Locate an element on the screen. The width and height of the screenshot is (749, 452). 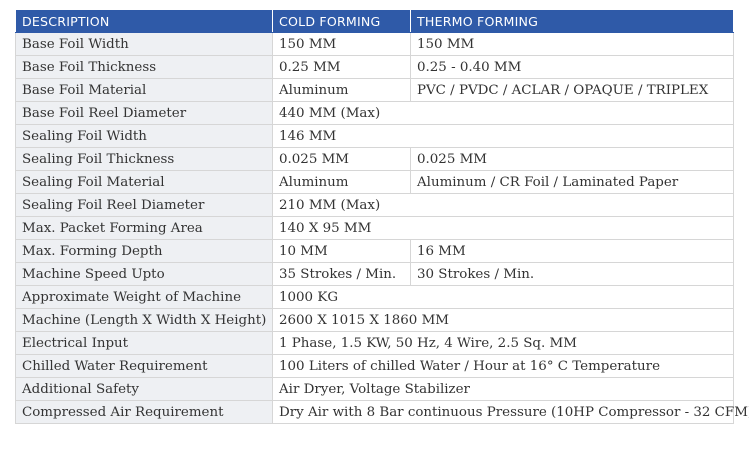
row-label: Max. Packet Forming Area is located at coordinates (144, 228).